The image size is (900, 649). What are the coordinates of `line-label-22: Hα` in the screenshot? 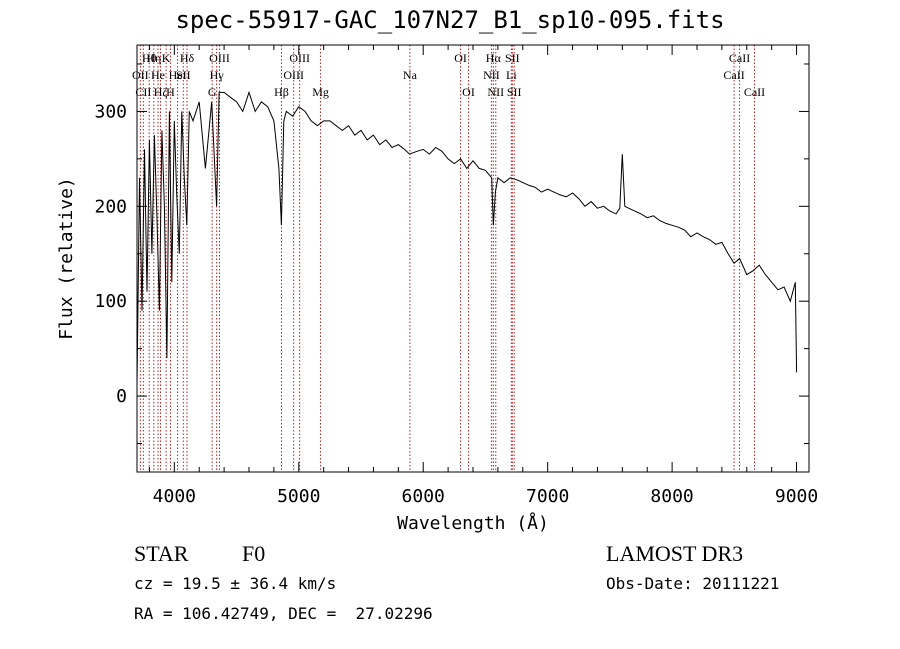 It's located at (494, 58).